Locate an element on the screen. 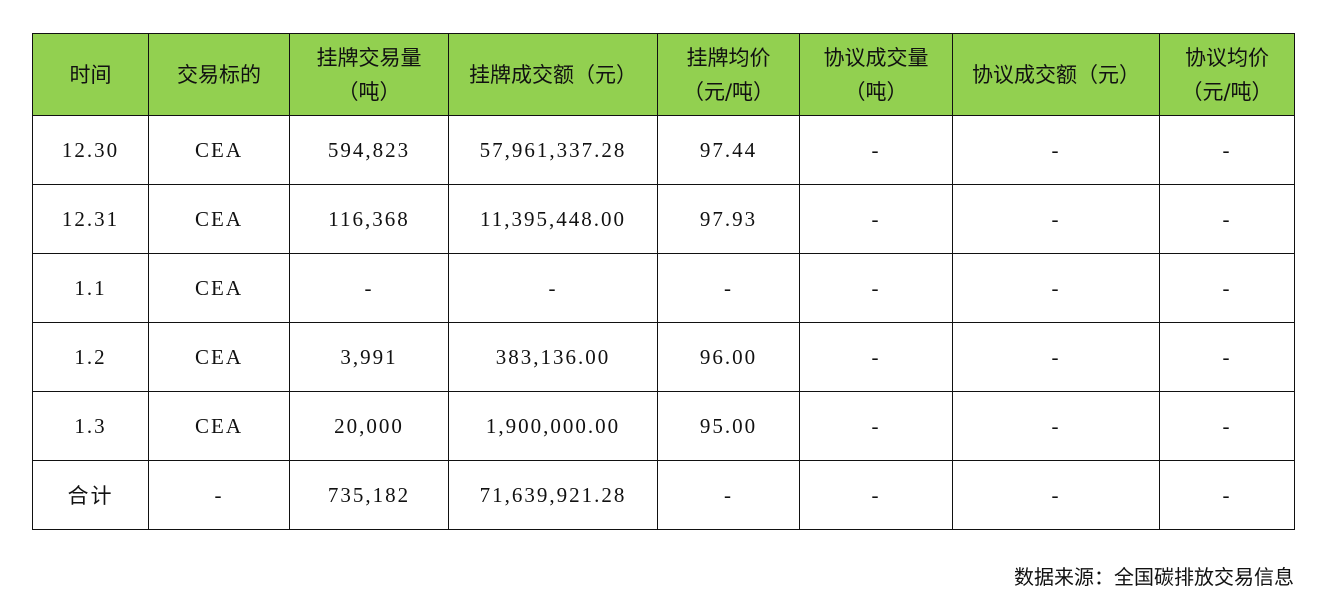 Image resolution: width=1324 pixels, height=613 pixels. column-header: 协议成交额（元） is located at coordinates (1056, 74).